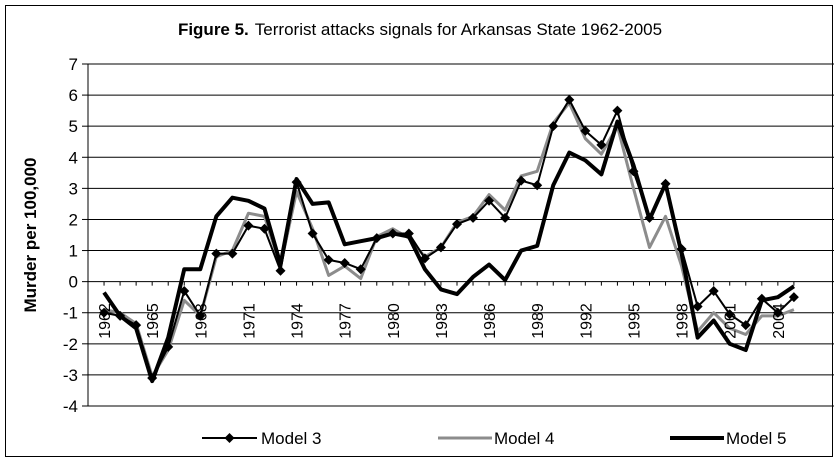  I want to click on x-tick-label: 1995, so click(634, 321).